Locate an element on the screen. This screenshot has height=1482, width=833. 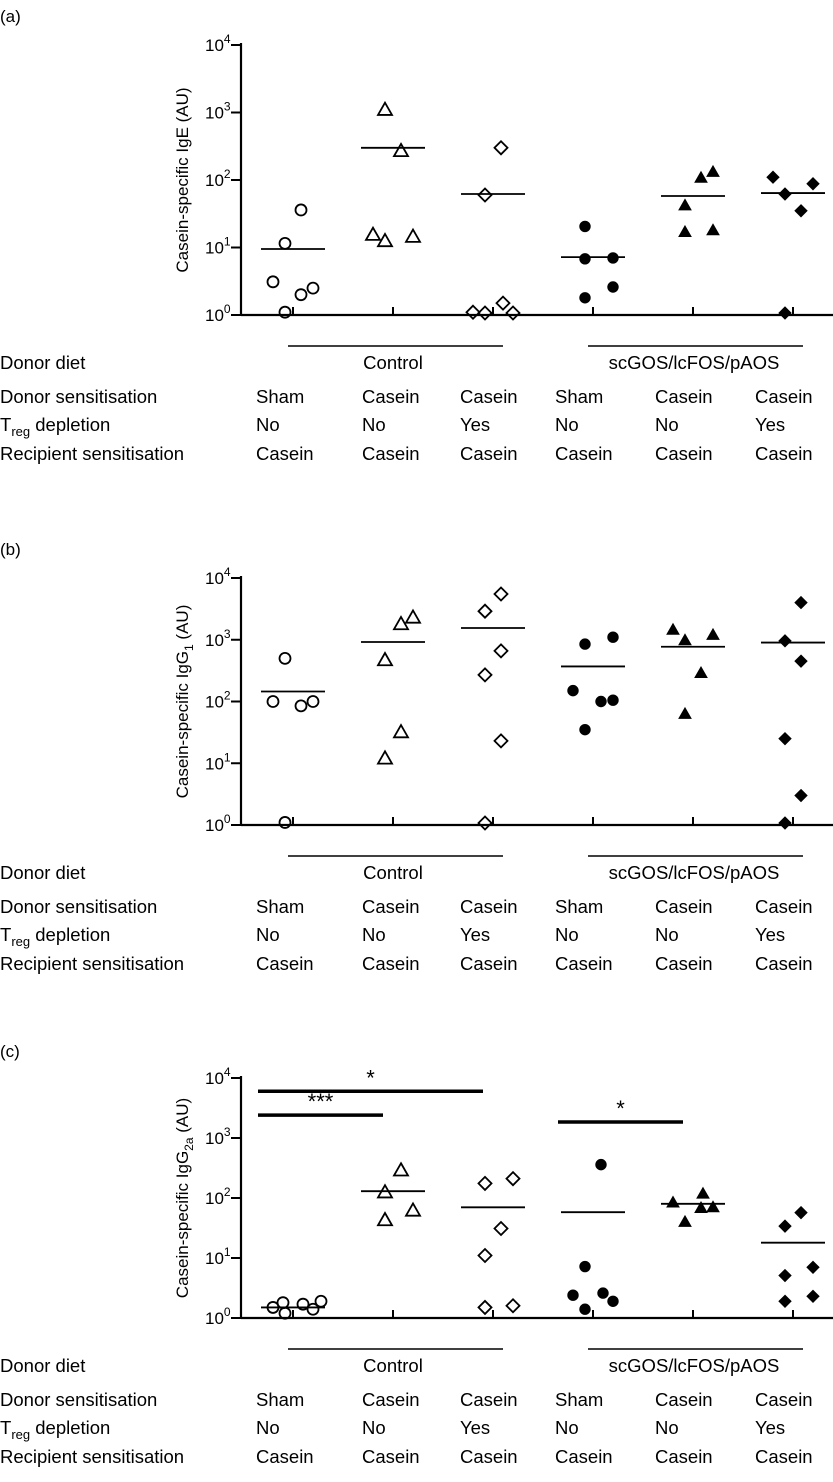
panel-label: (c) is located at coordinates (10, 1051).